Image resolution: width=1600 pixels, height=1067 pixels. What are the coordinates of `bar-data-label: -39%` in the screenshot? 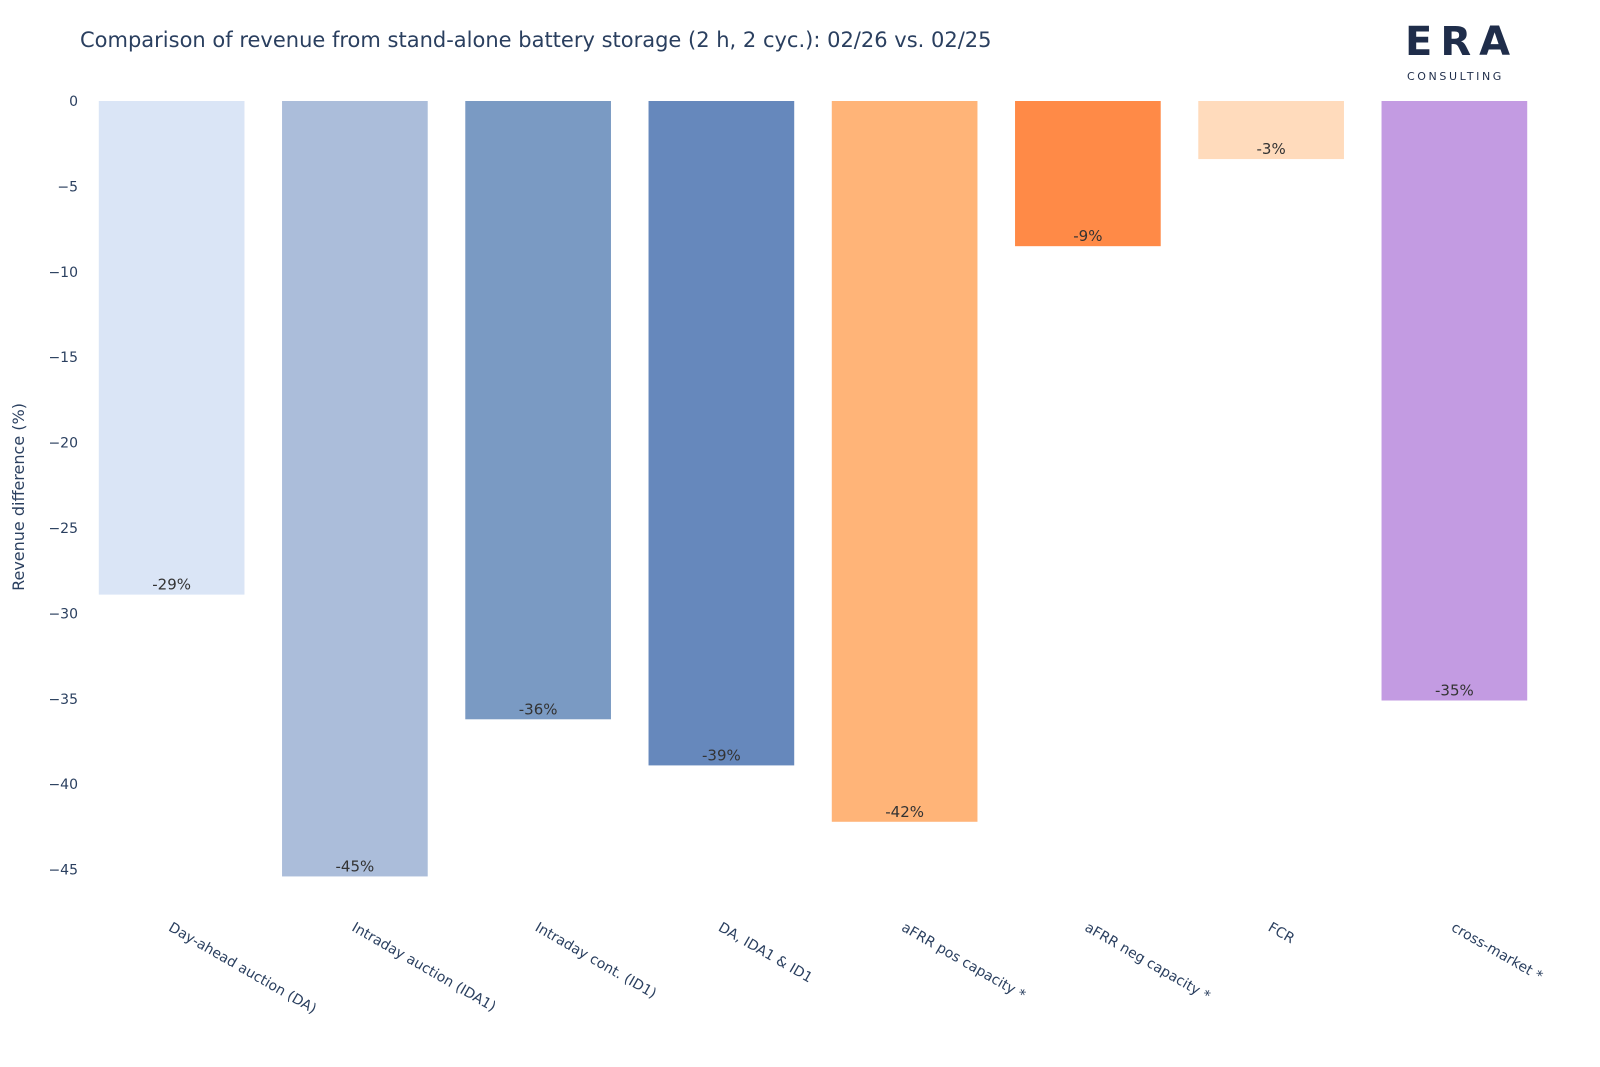 It's located at (721, 755).